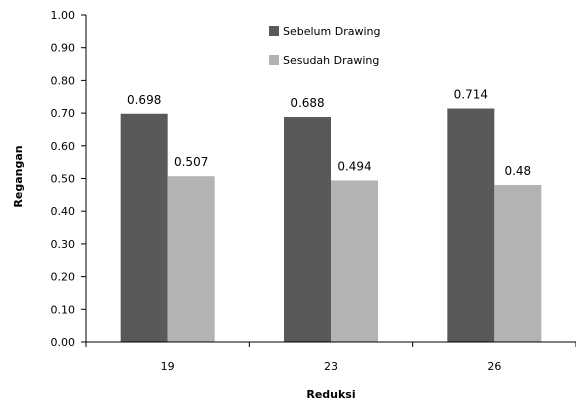  What do you see at coordinates (63, 48) in the screenshot?
I see `y-tick-label: 0.90` at bounding box center [63, 48].